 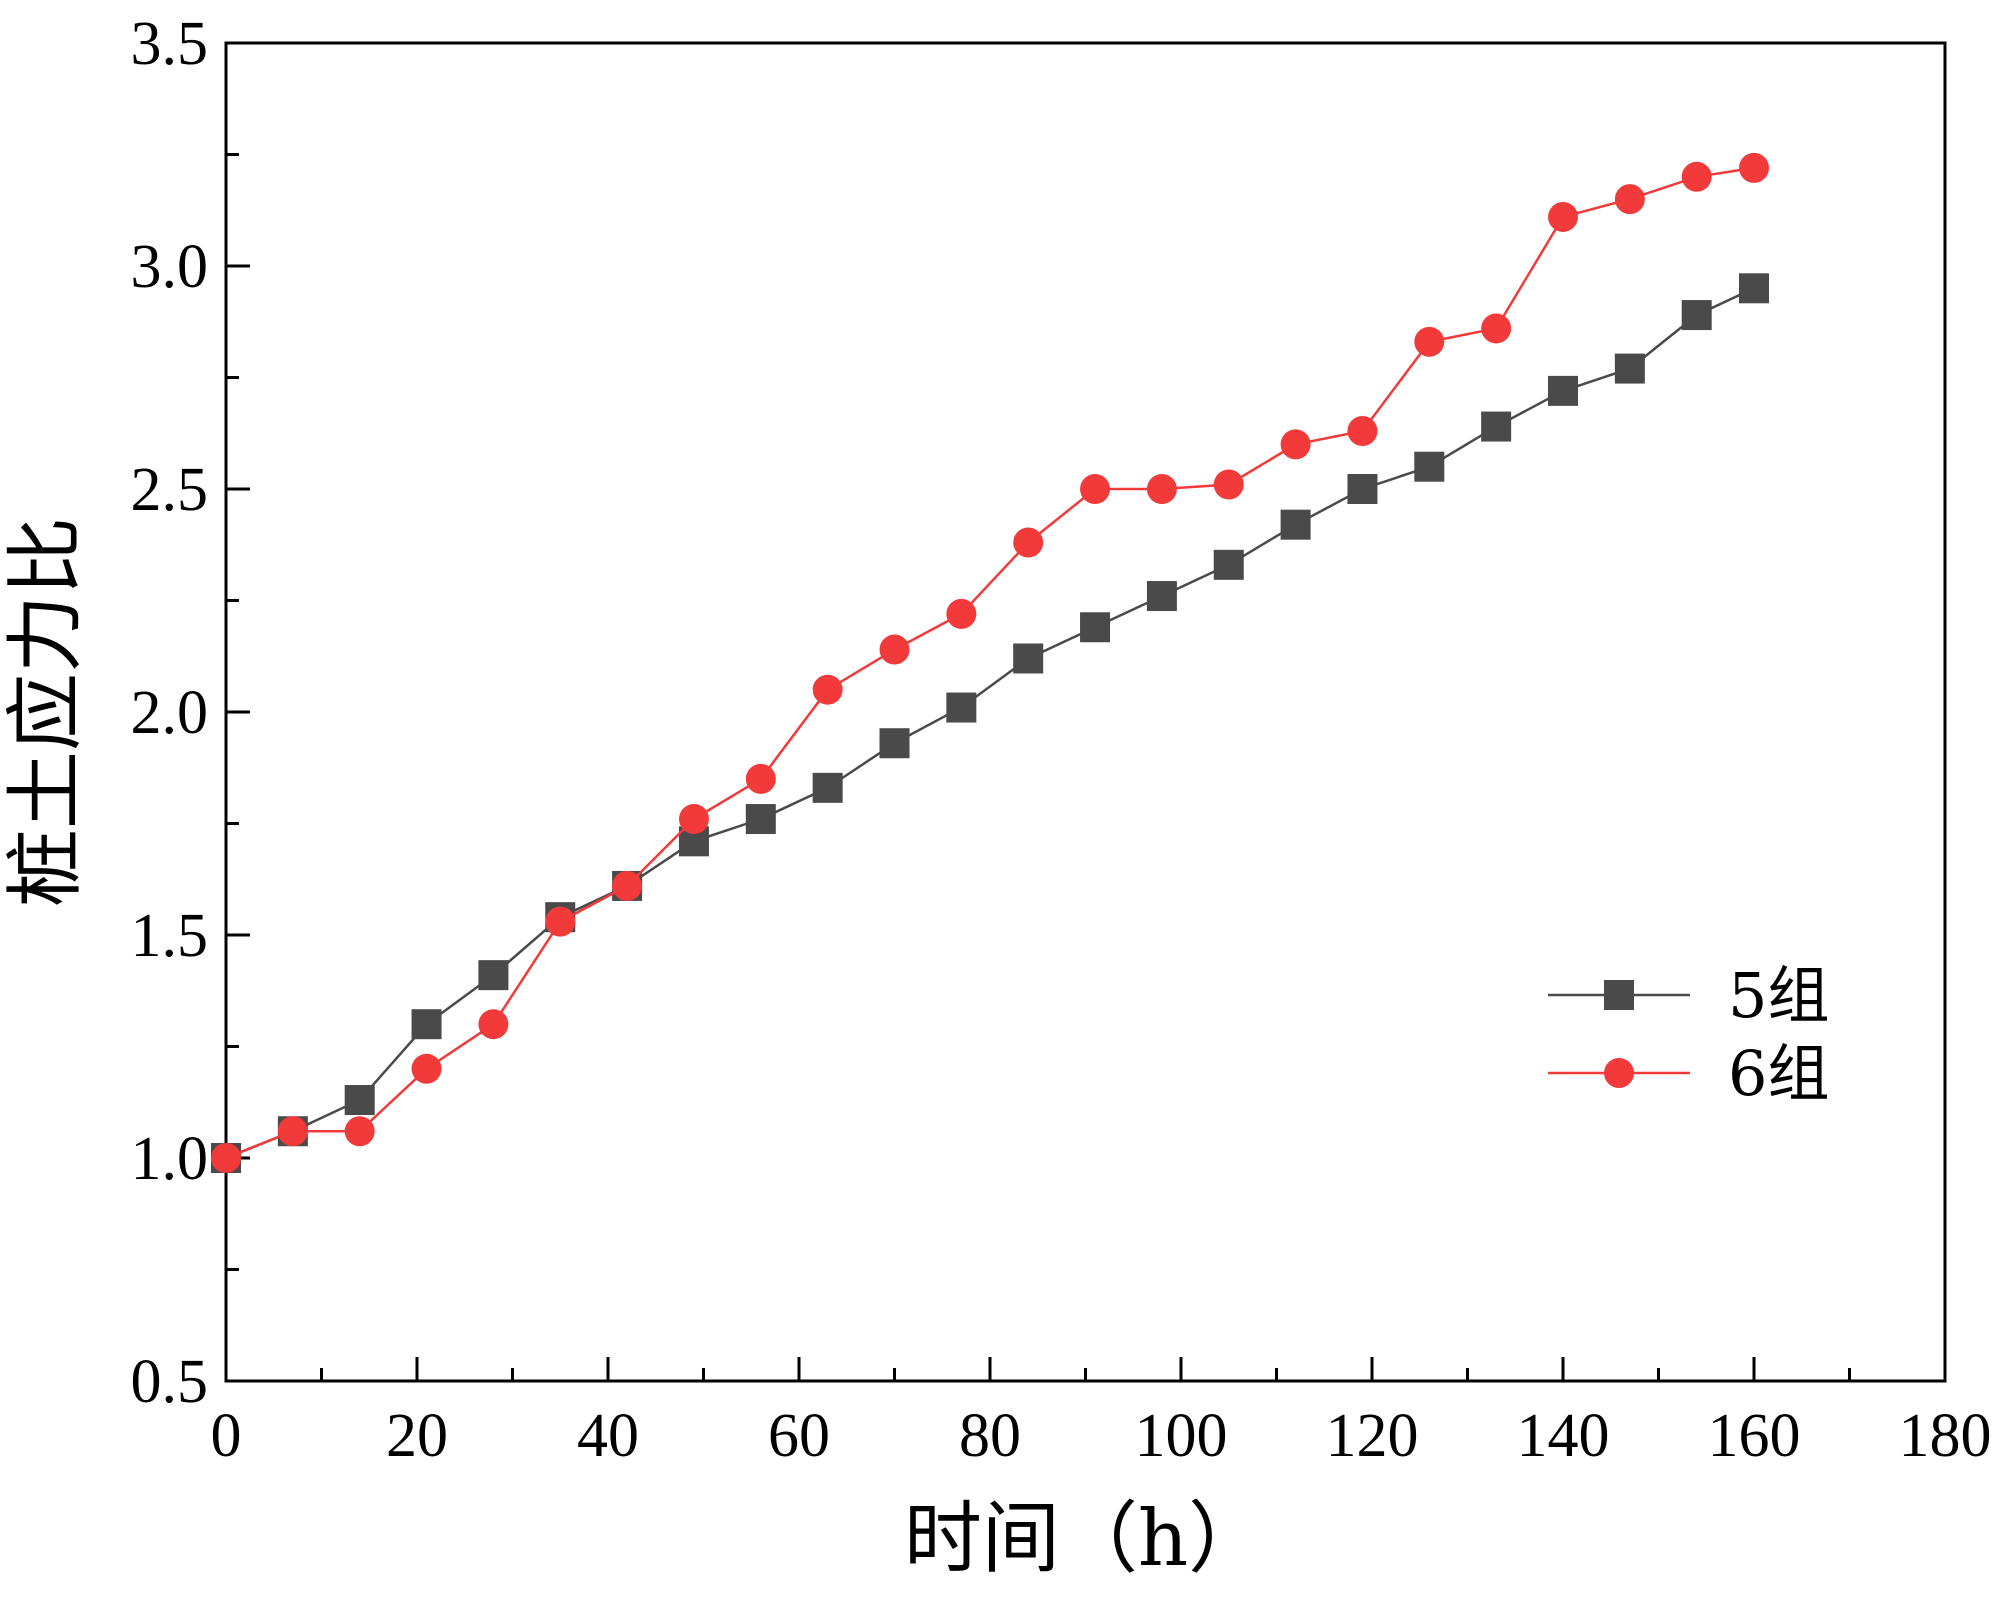 I want to click on x-tick-label: 80, so click(x=990, y=1436).